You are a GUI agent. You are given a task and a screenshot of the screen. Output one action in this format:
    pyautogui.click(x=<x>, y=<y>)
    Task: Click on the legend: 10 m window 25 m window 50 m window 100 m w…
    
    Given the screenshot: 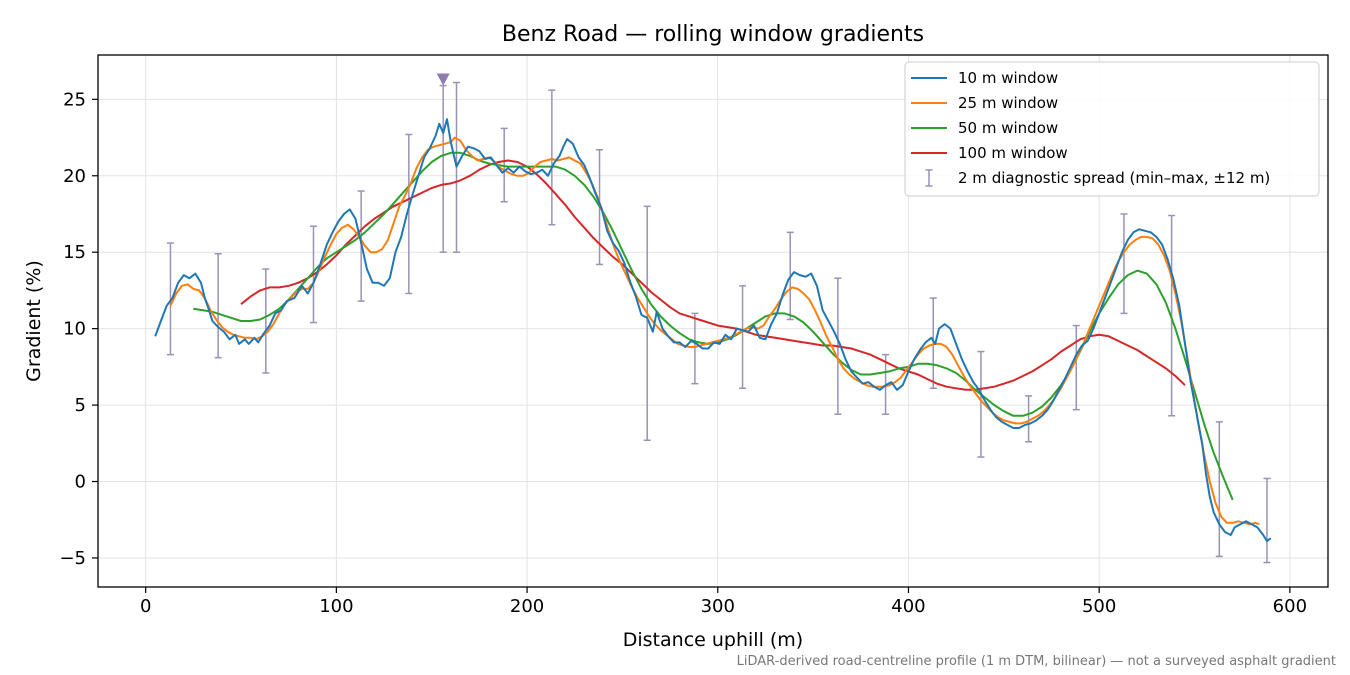 What is the action you would take?
    pyautogui.click(x=1112, y=129)
    